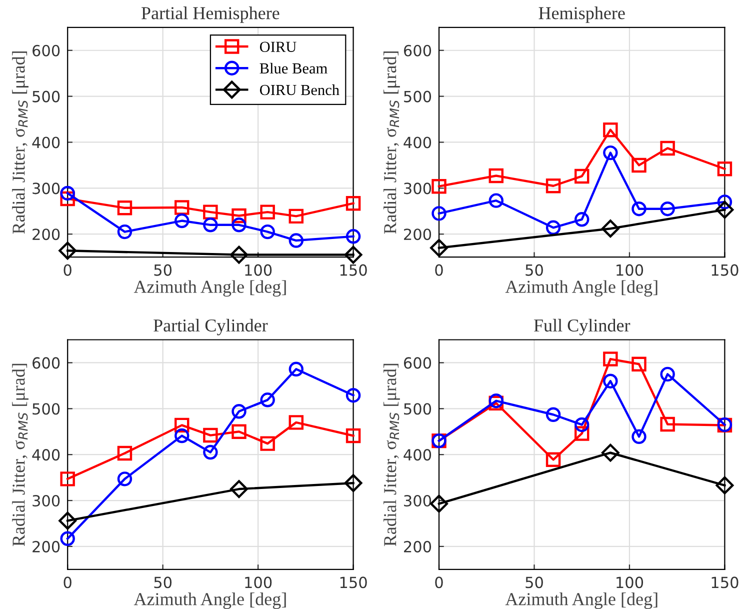  I want to click on chart-title: Partial Cylinder, so click(211, 327).